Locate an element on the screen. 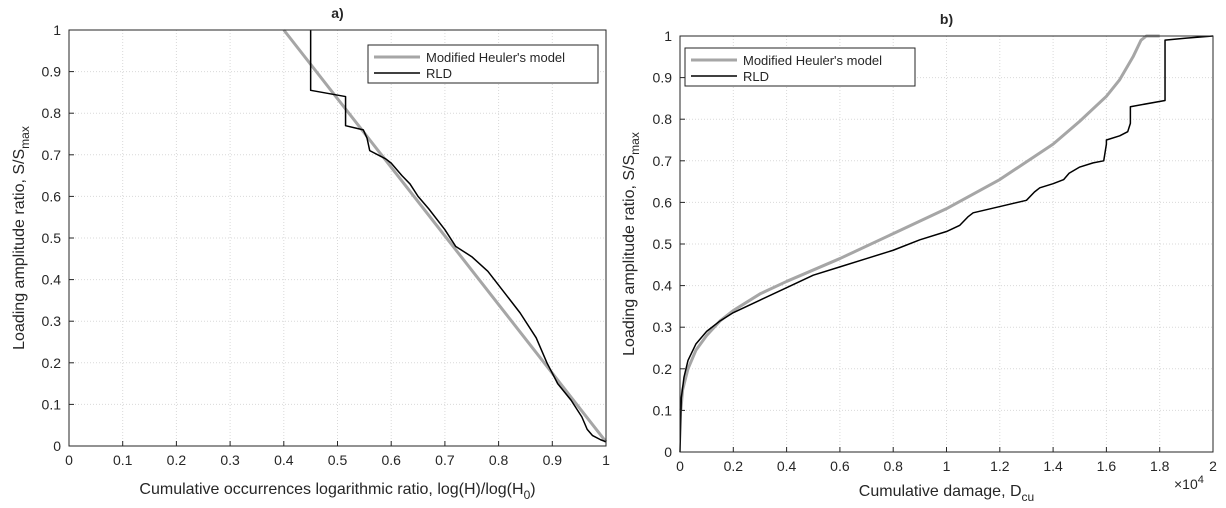 The image size is (1226, 508). x-tick-label: 1.8 is located at coordinates (1160, 466).